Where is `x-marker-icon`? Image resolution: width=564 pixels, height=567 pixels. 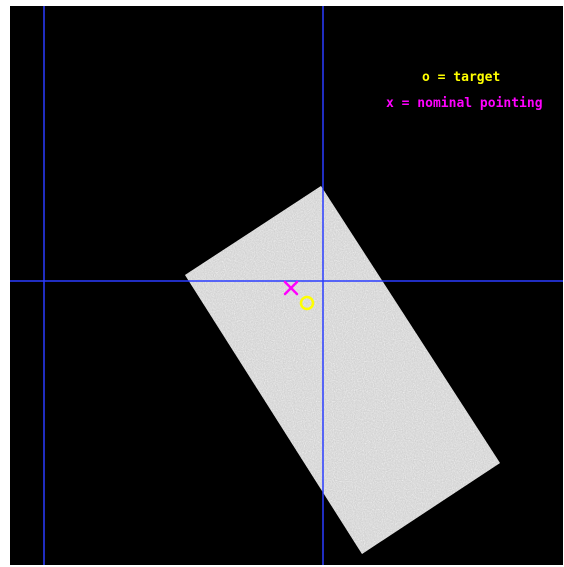
x-marker-icon is located at coordinates (291, 288).